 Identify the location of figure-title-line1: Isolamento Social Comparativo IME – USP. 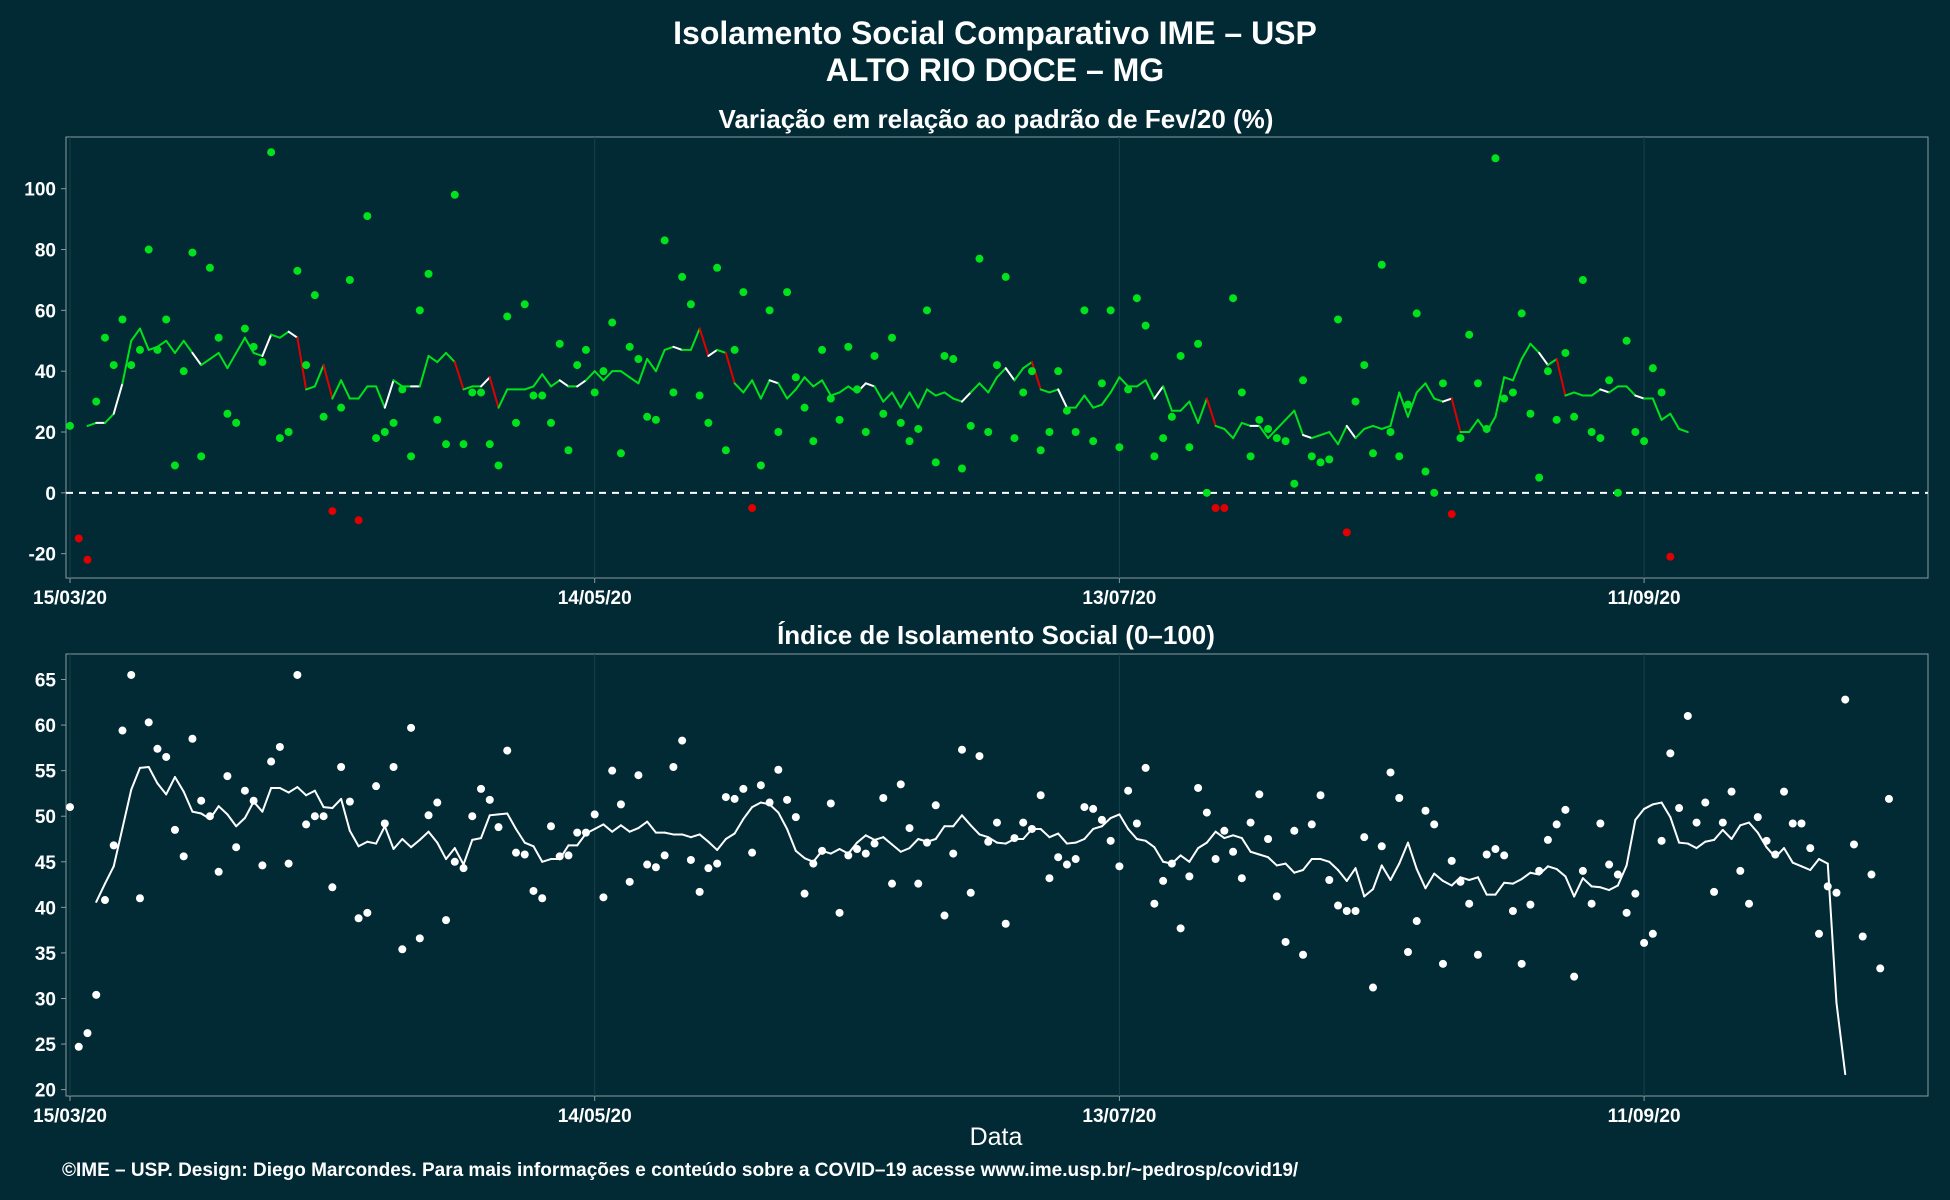
(995, 33).